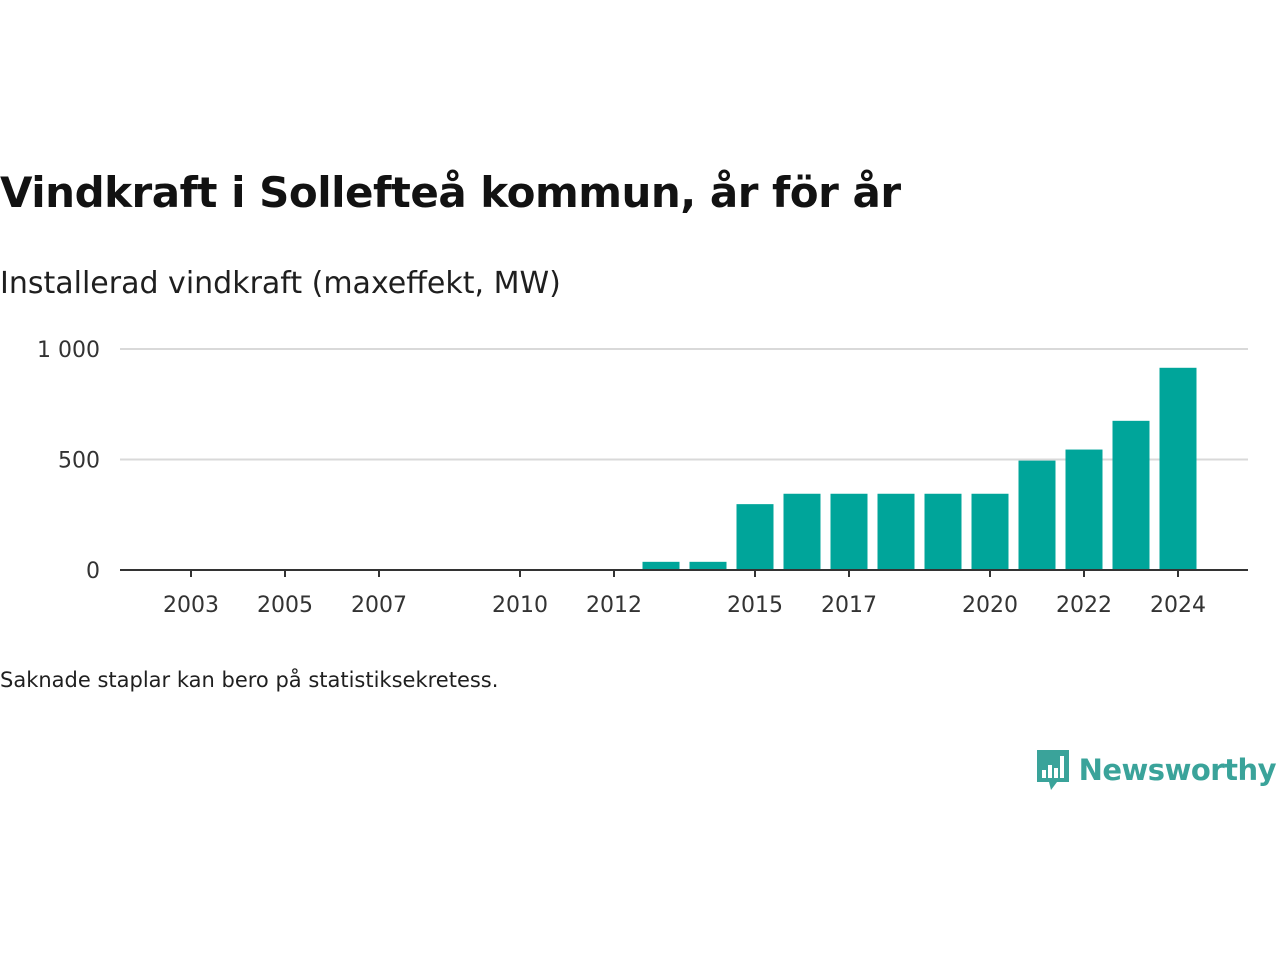 The height and width of the screenshot is (960, 1280). What do you see at coordinates (708, 565) in the screenshot?
I see `bar-2014` at bounding box center [708, 565].